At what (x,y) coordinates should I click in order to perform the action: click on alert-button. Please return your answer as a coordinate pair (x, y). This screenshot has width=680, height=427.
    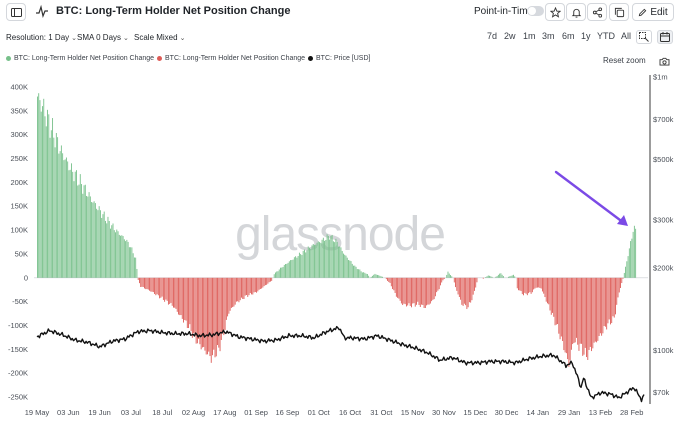
    Looking at the image, I should click on (576, 12).